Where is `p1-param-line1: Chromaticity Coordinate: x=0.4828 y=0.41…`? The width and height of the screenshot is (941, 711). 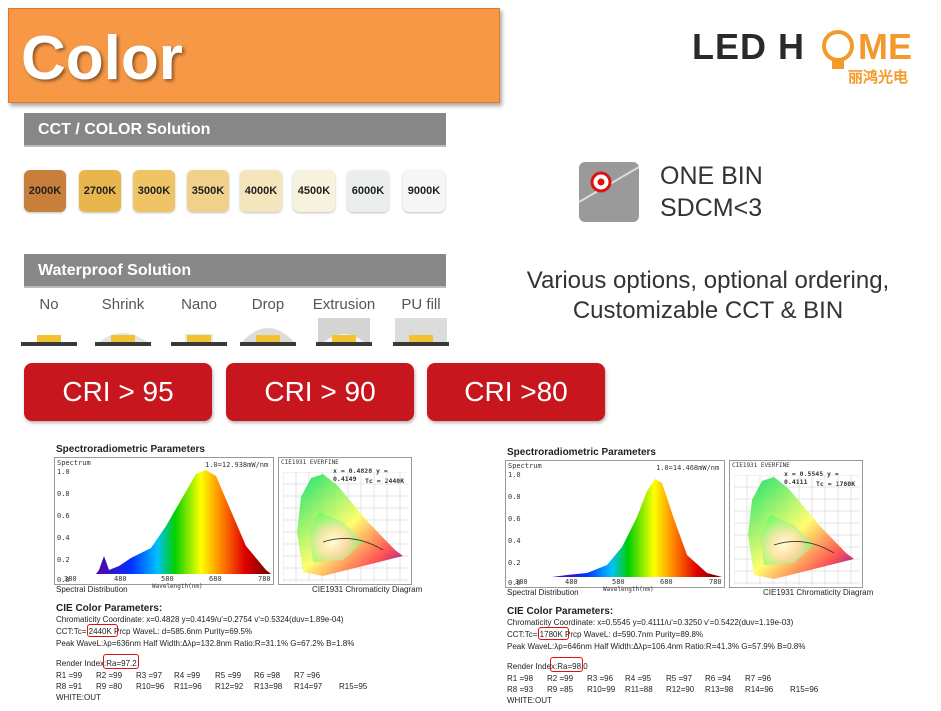
p1-param-line1: Chromaticity Coordinate: x=0.4828 y=0.41… is located at coordinates (200, 619).